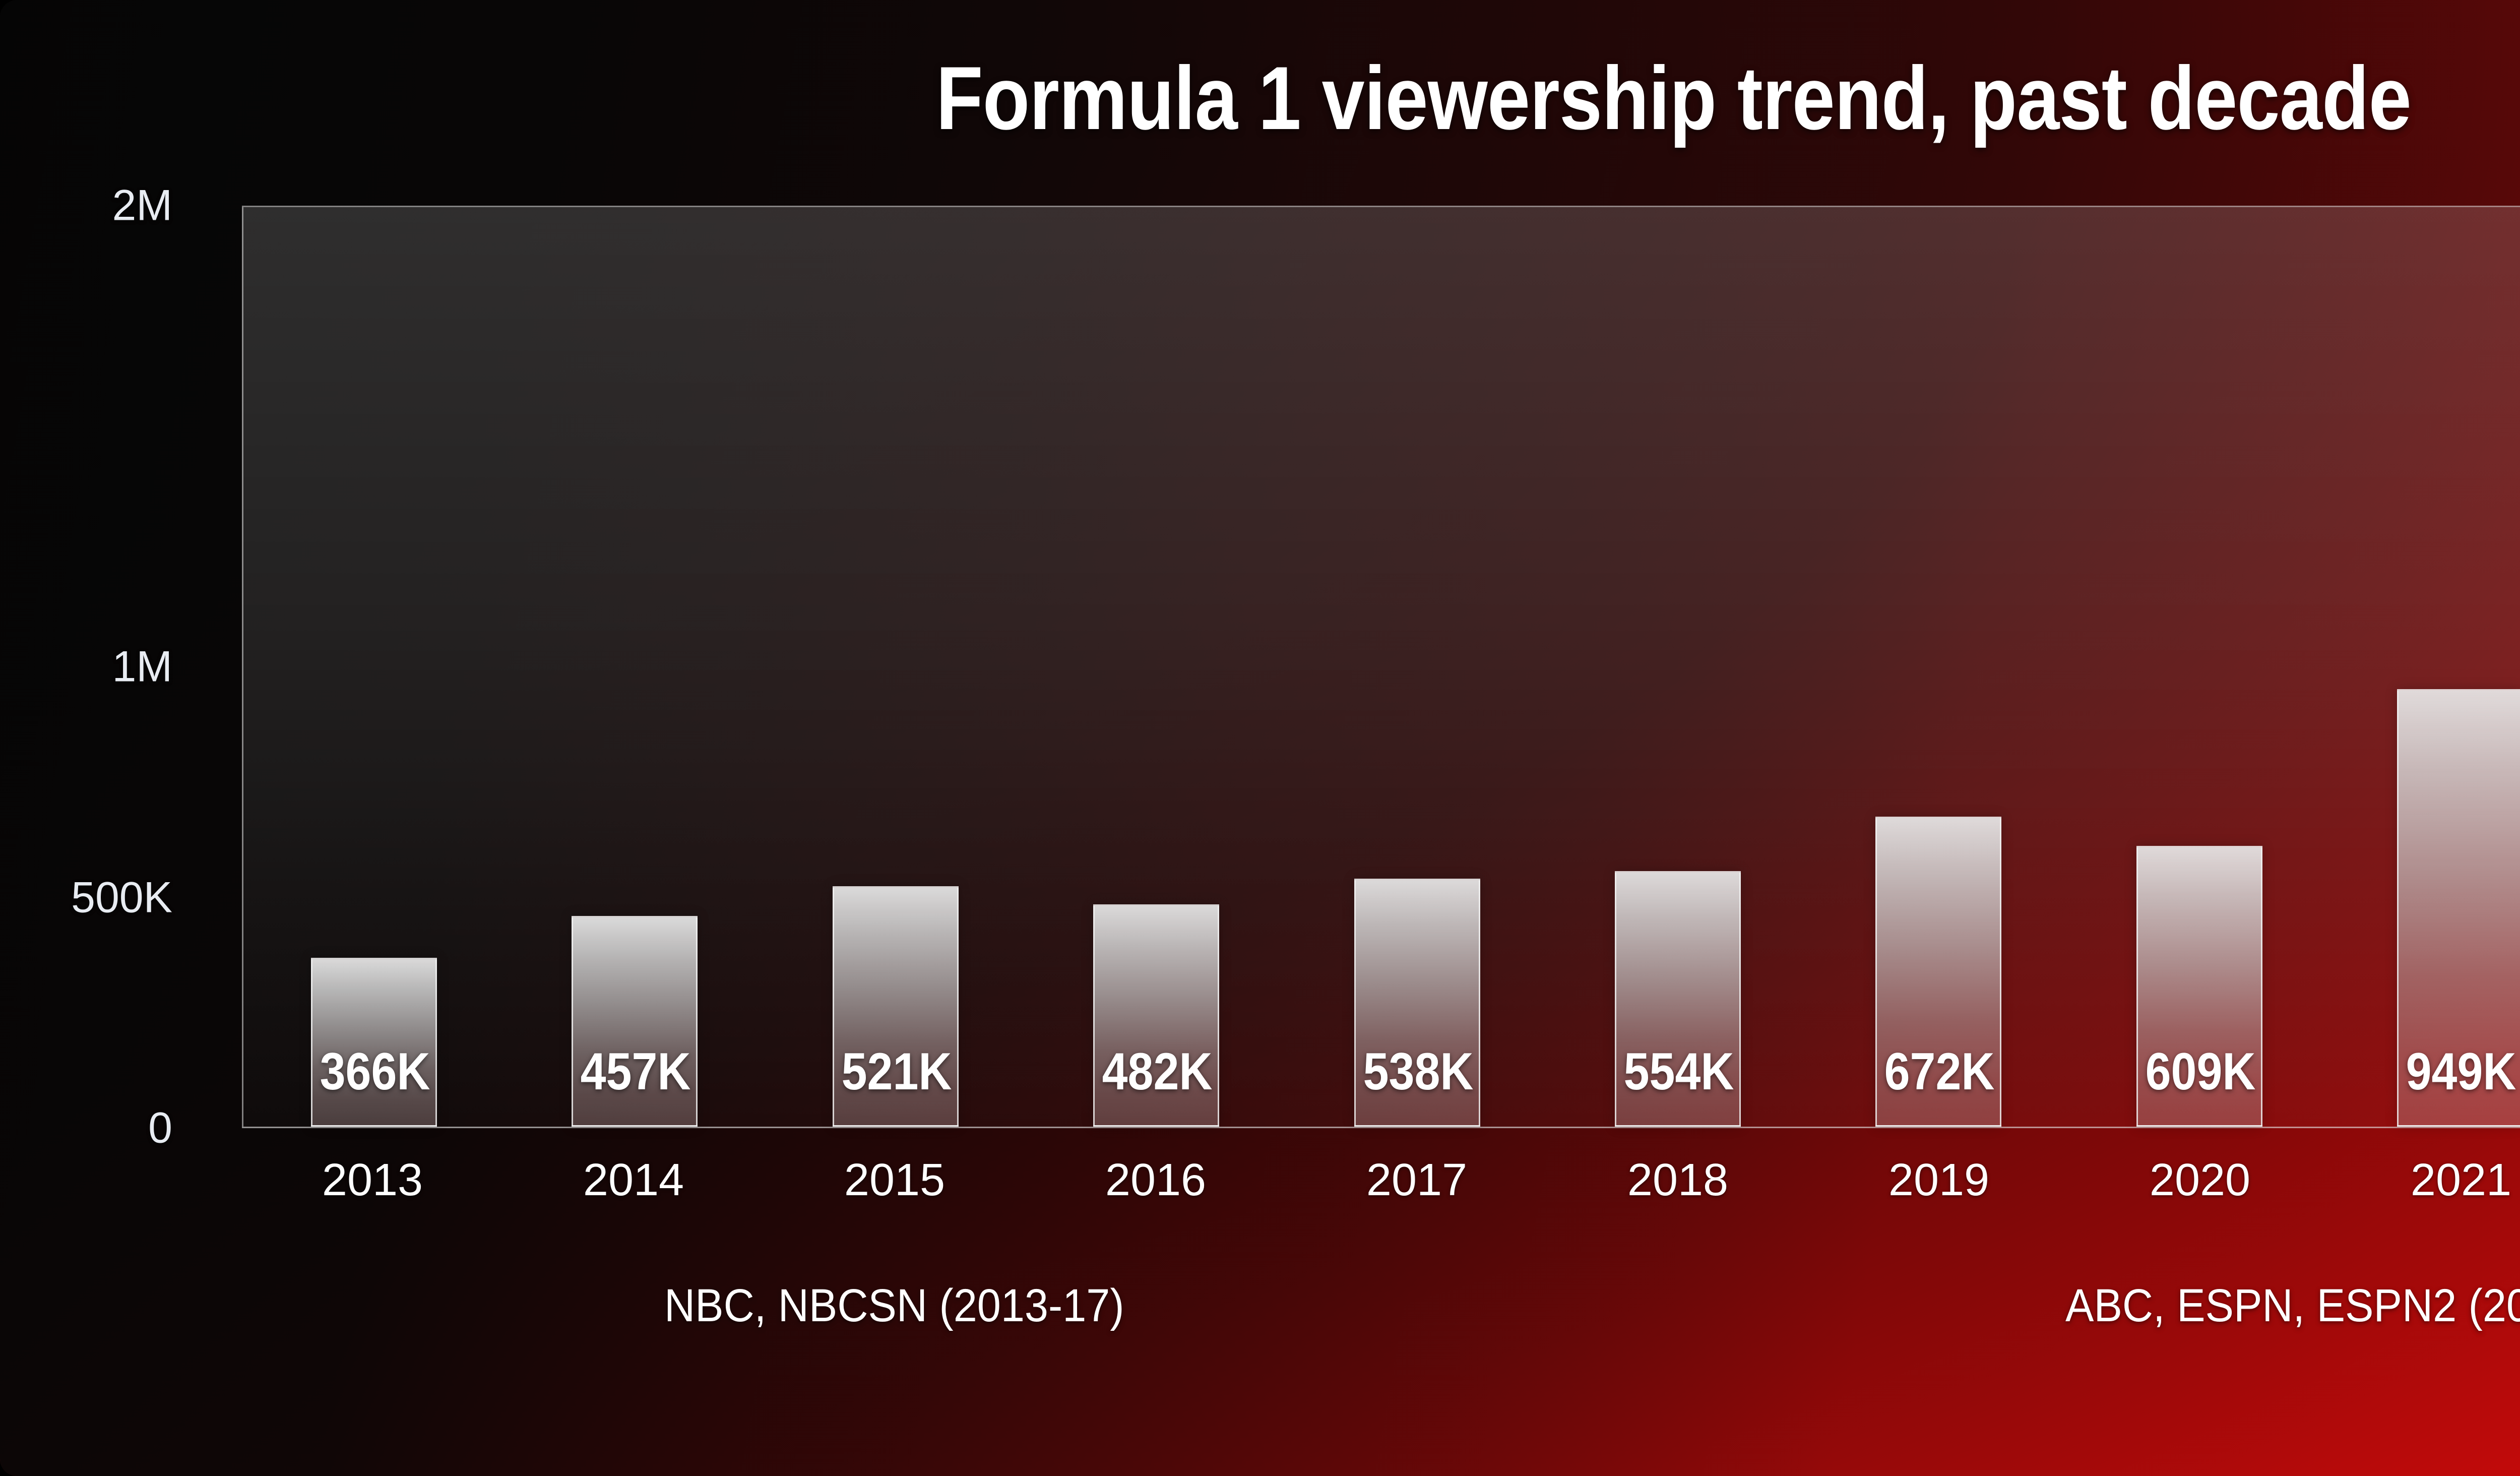 The image size is (2520, 1476). What do you see at coordinates (1939, 972) in the screenshot?
I see `bar-2019: 672K` at bounding box center [1939, 972].